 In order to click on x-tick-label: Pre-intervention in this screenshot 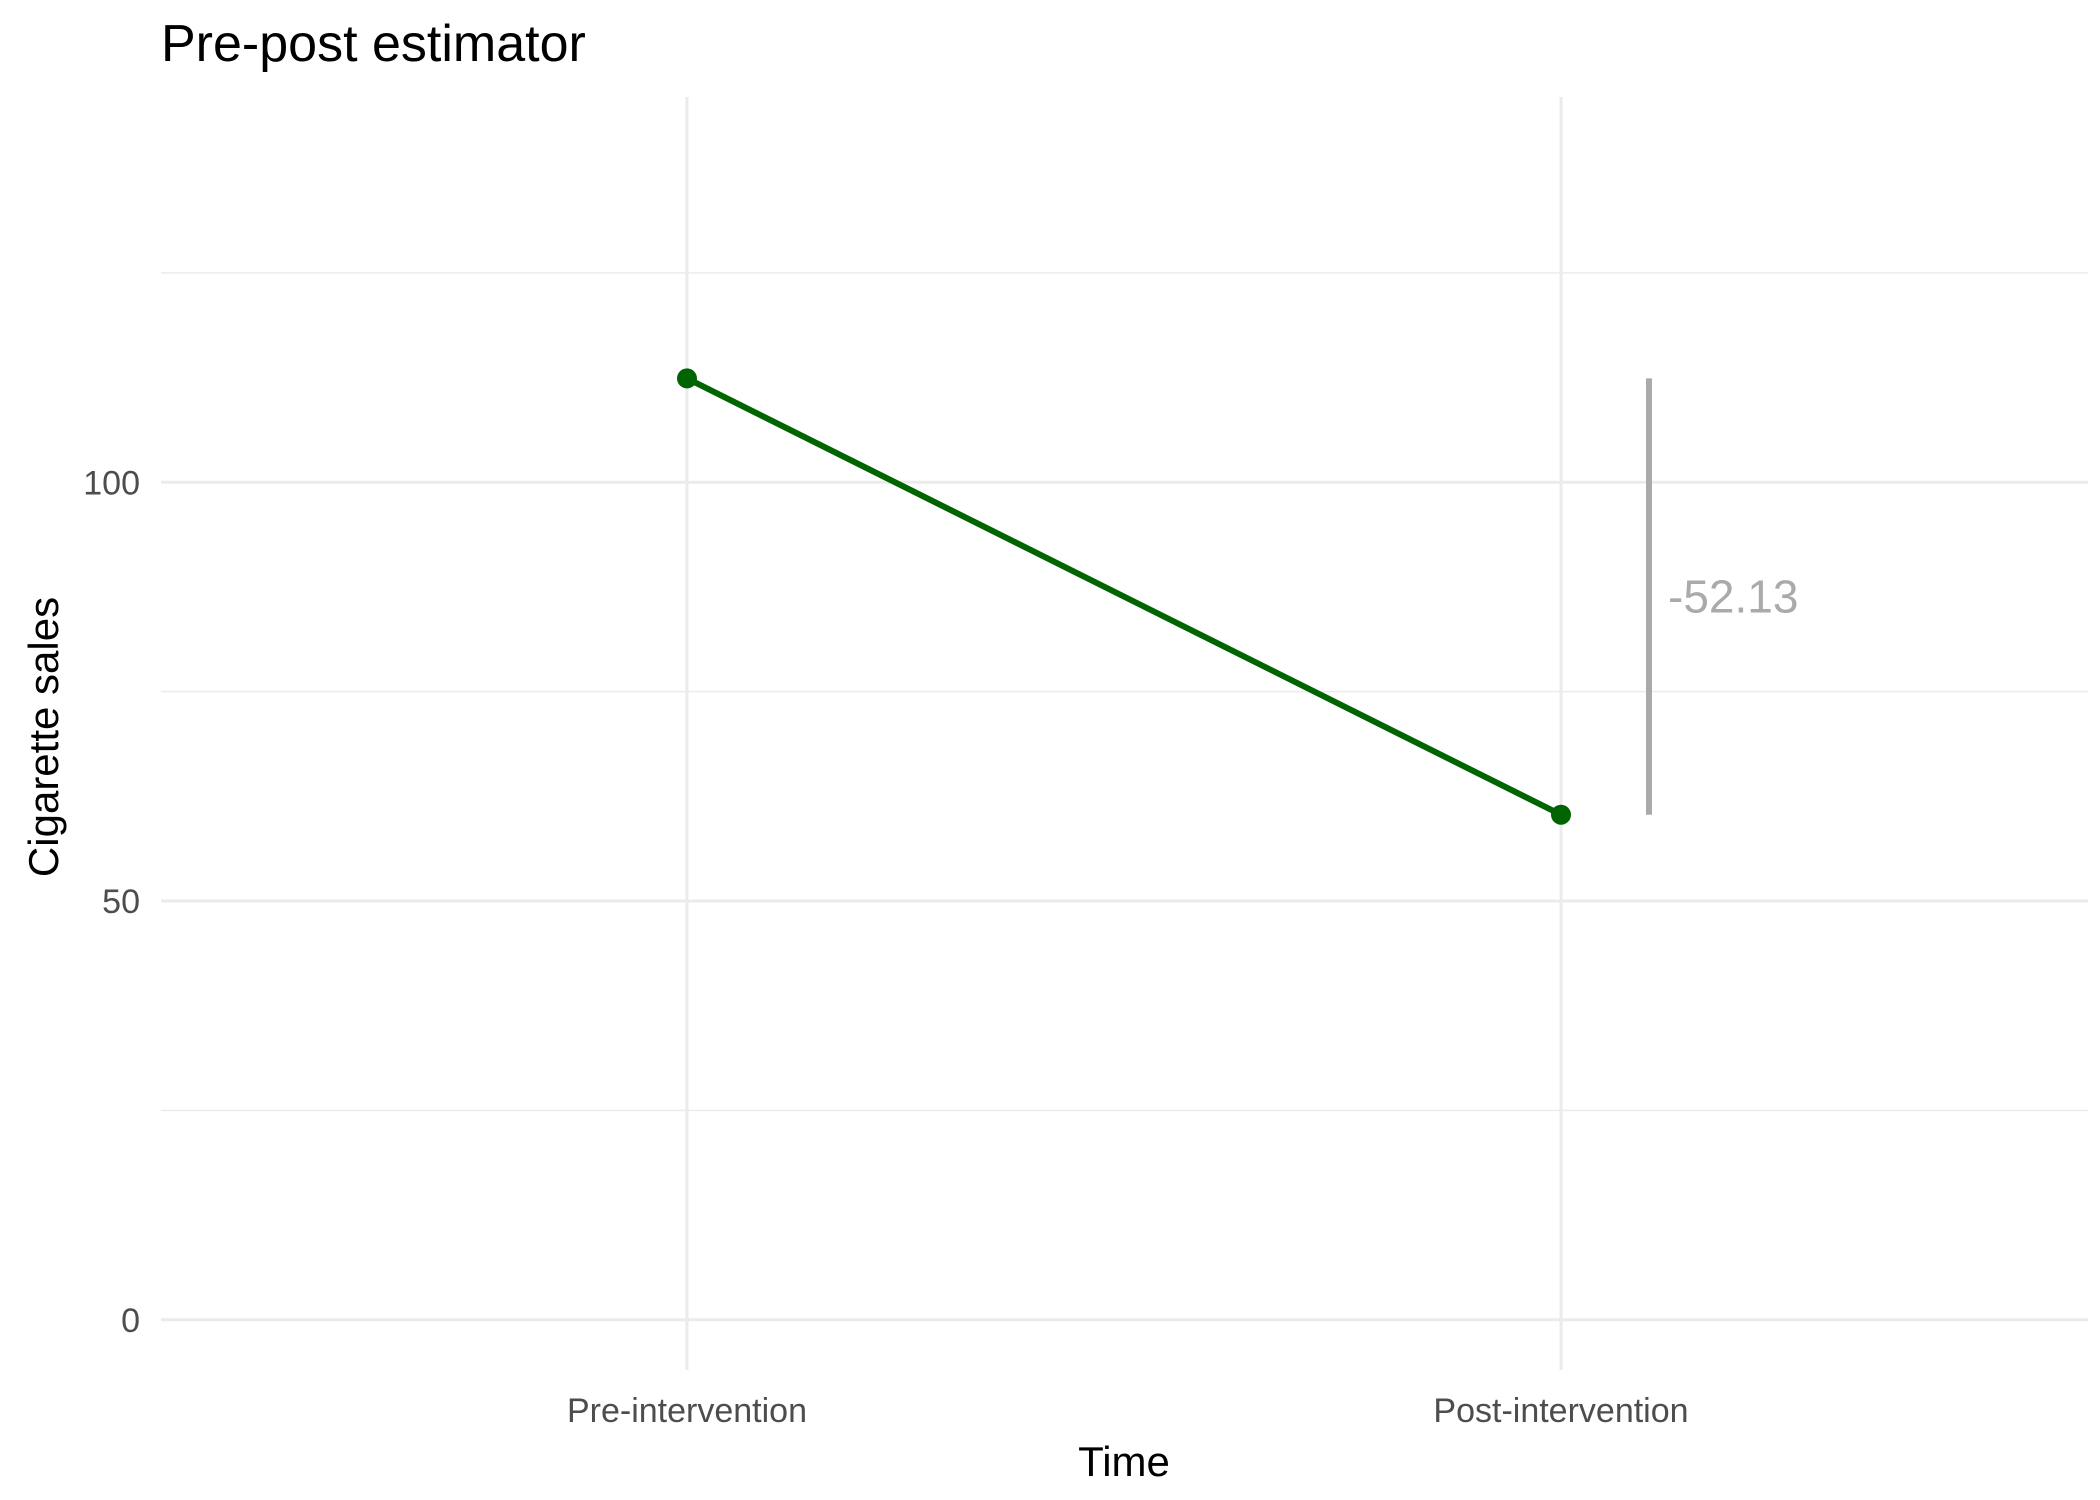, I will do `click(687, 1411)`.